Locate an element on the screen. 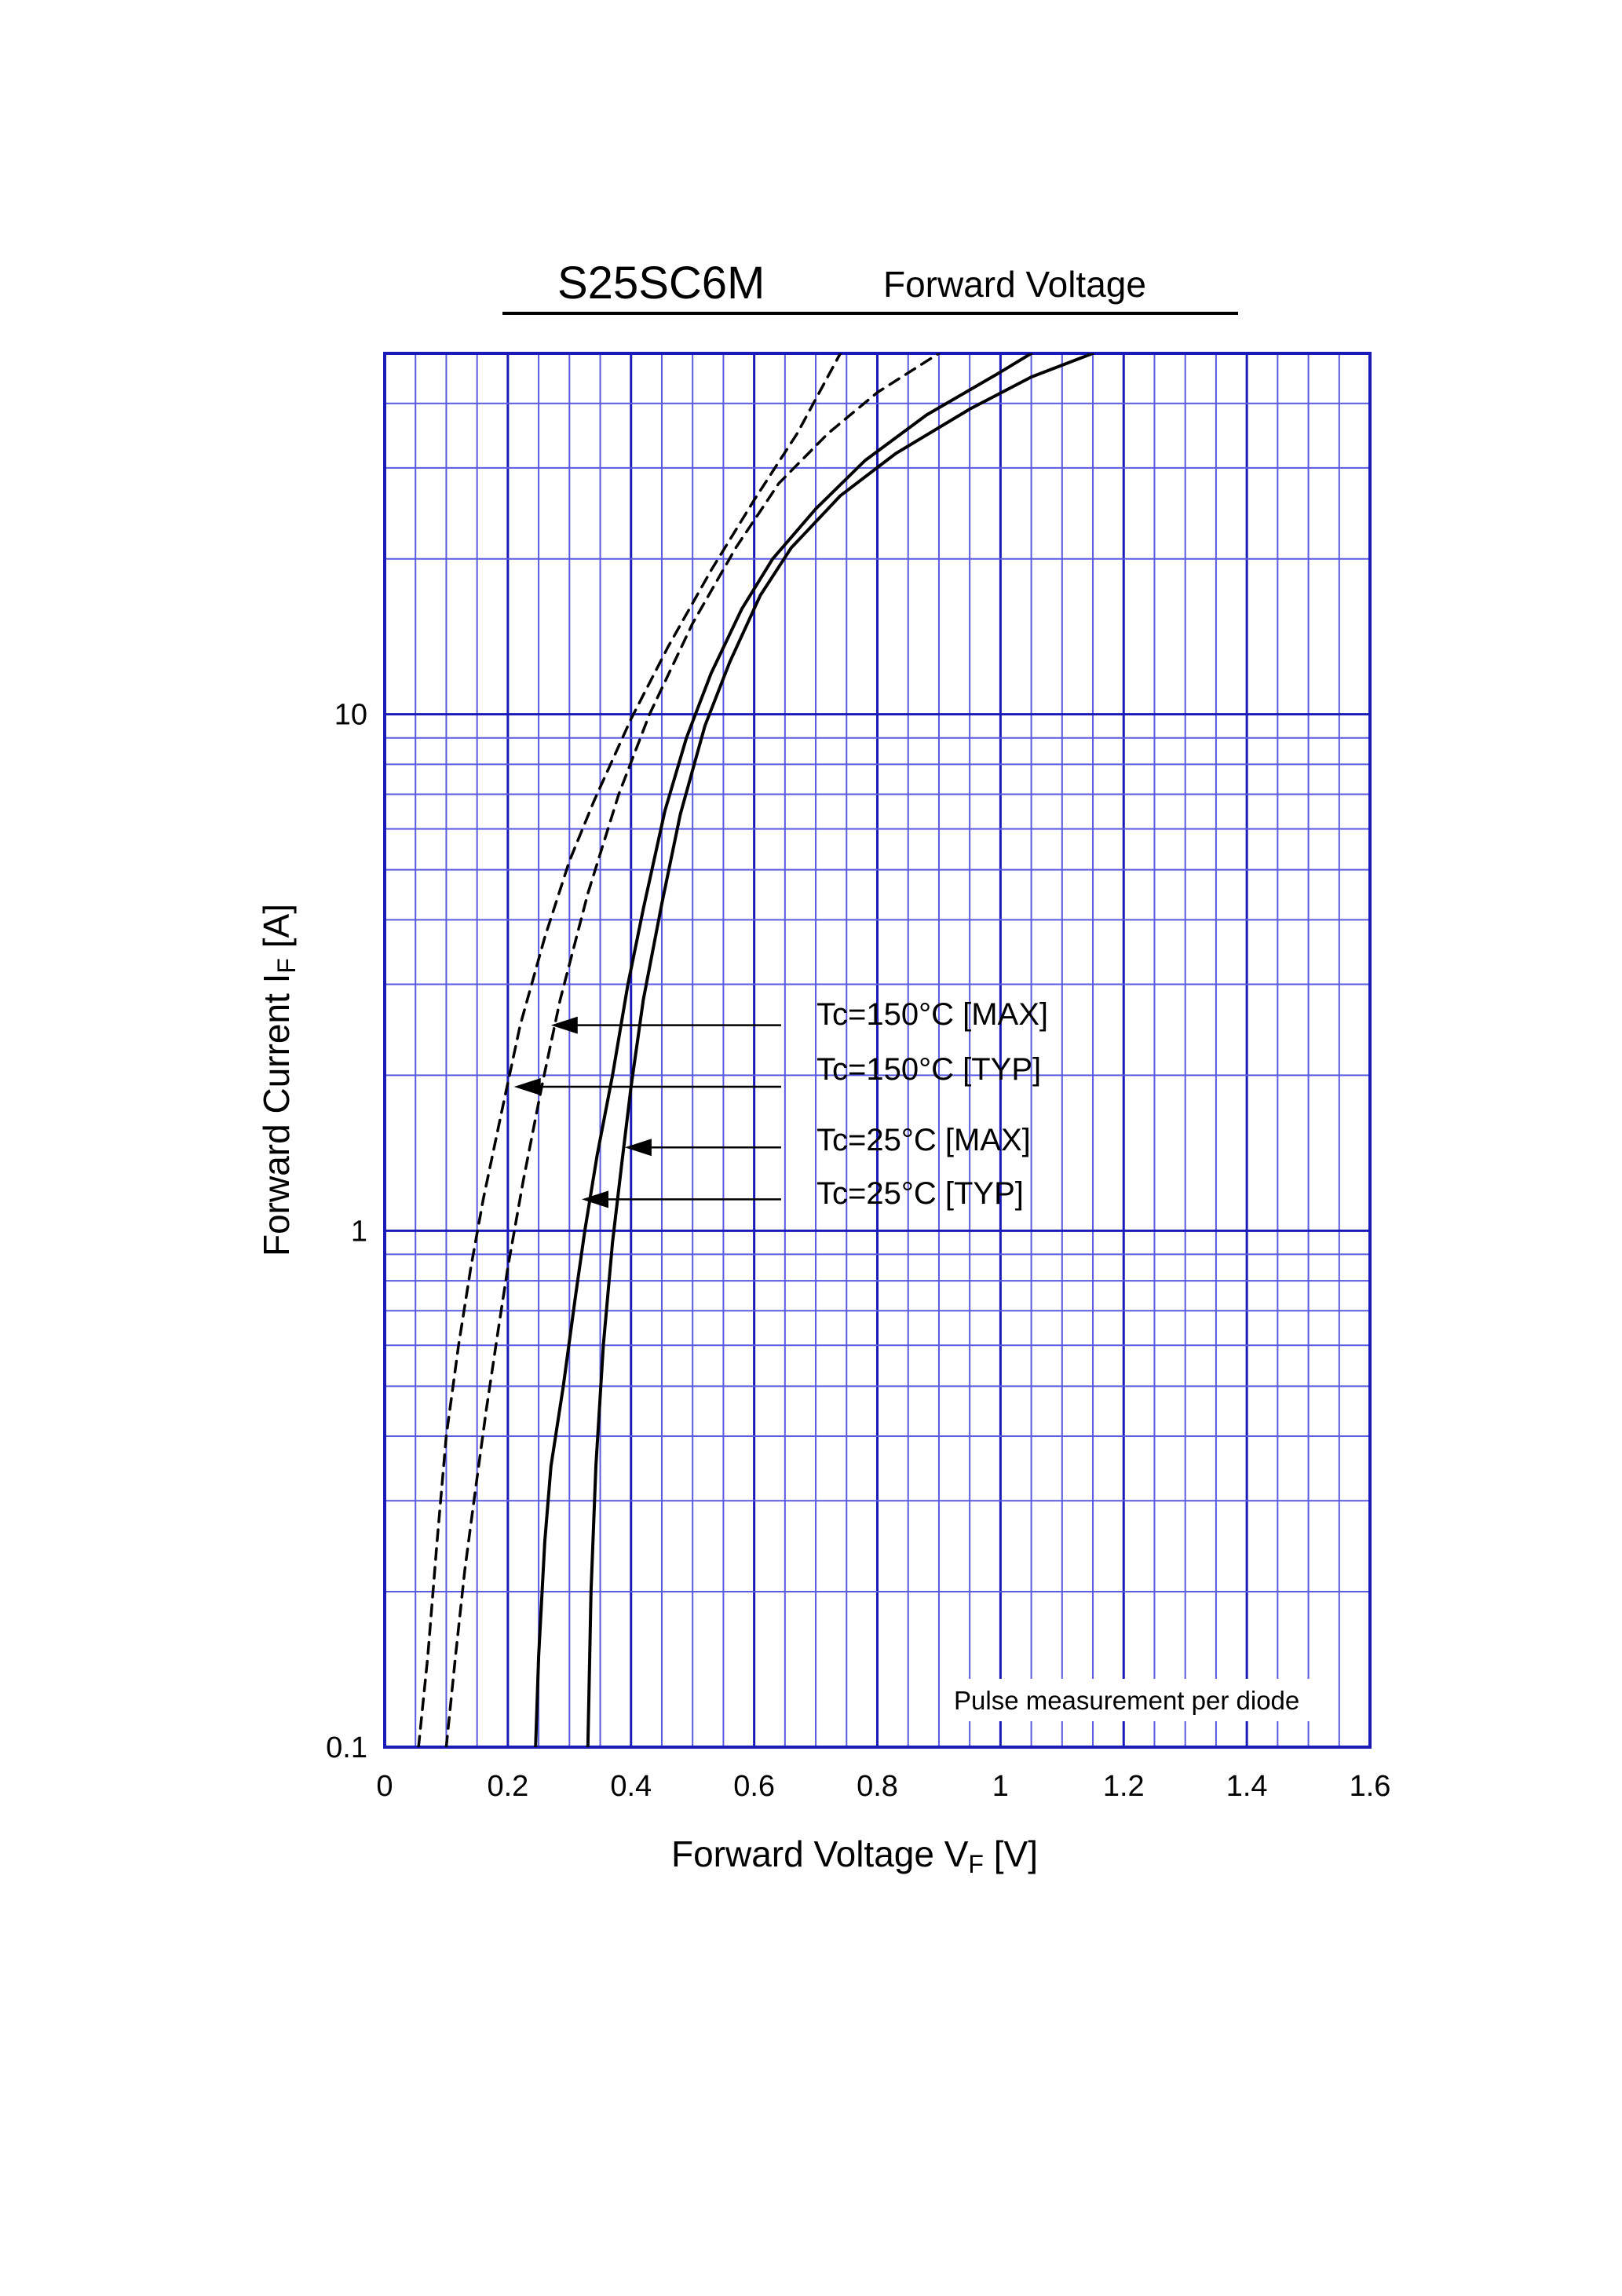 The image size is (1622, 2296). x-axis-label: Forward Voltage VF [V] is located at coordinates (854, 1856).